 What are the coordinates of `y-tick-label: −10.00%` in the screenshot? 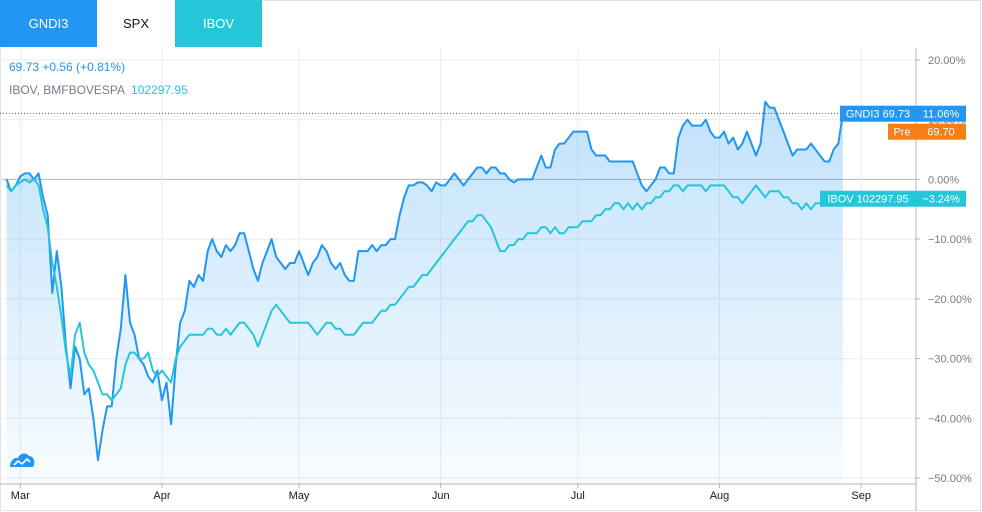 It's located at (950, 240).